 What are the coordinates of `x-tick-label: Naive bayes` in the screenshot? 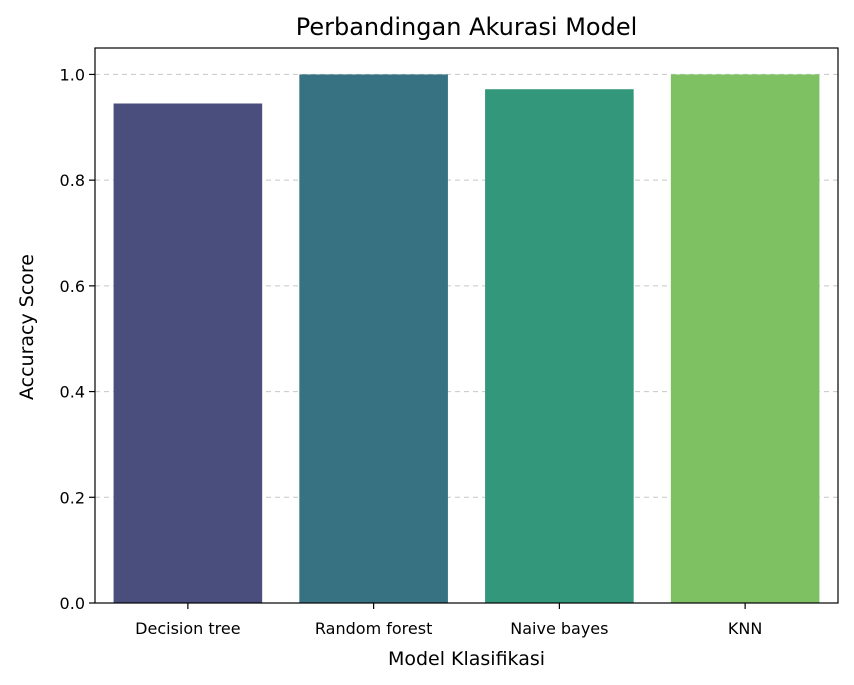 It's located at (559, 628).